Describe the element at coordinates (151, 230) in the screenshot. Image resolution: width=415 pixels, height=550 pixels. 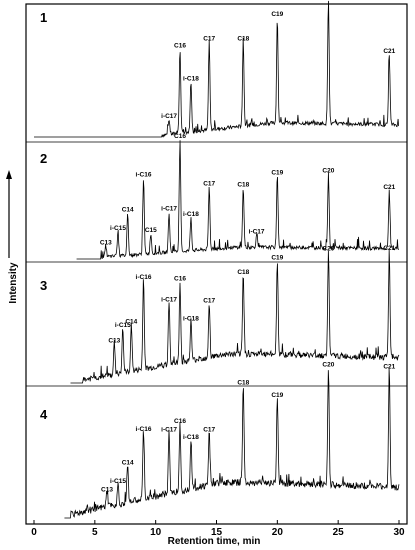
I see `peak-label-c15: C15` at that location.